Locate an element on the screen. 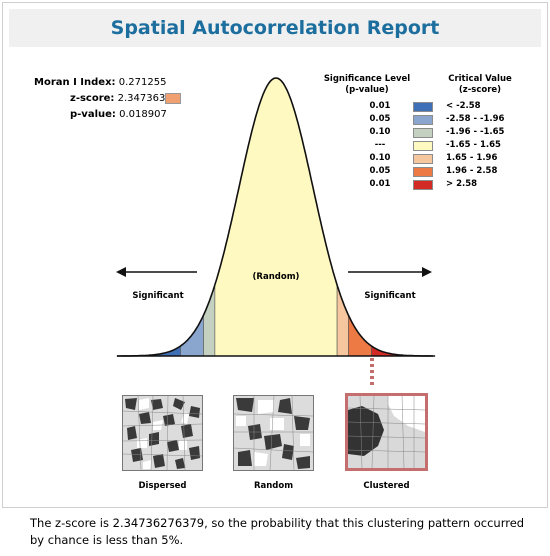 Image resolution: width=550 pixels, height=556 pixels. legend-cv: -2.58 - -1.96 is located at coordinates (475, 119).